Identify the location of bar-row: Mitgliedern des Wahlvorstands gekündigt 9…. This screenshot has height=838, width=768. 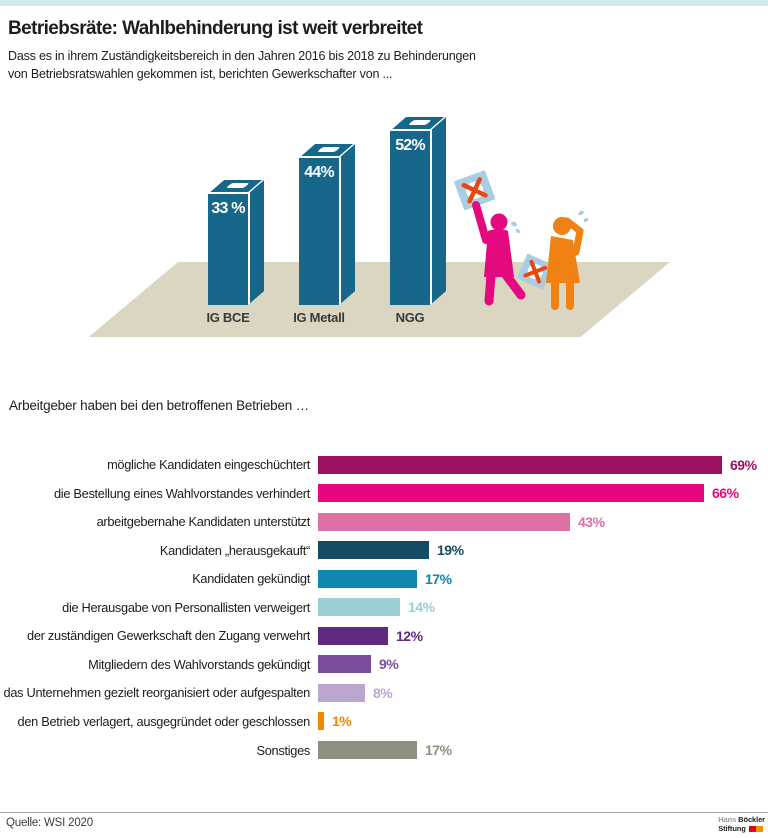
(384, 664).